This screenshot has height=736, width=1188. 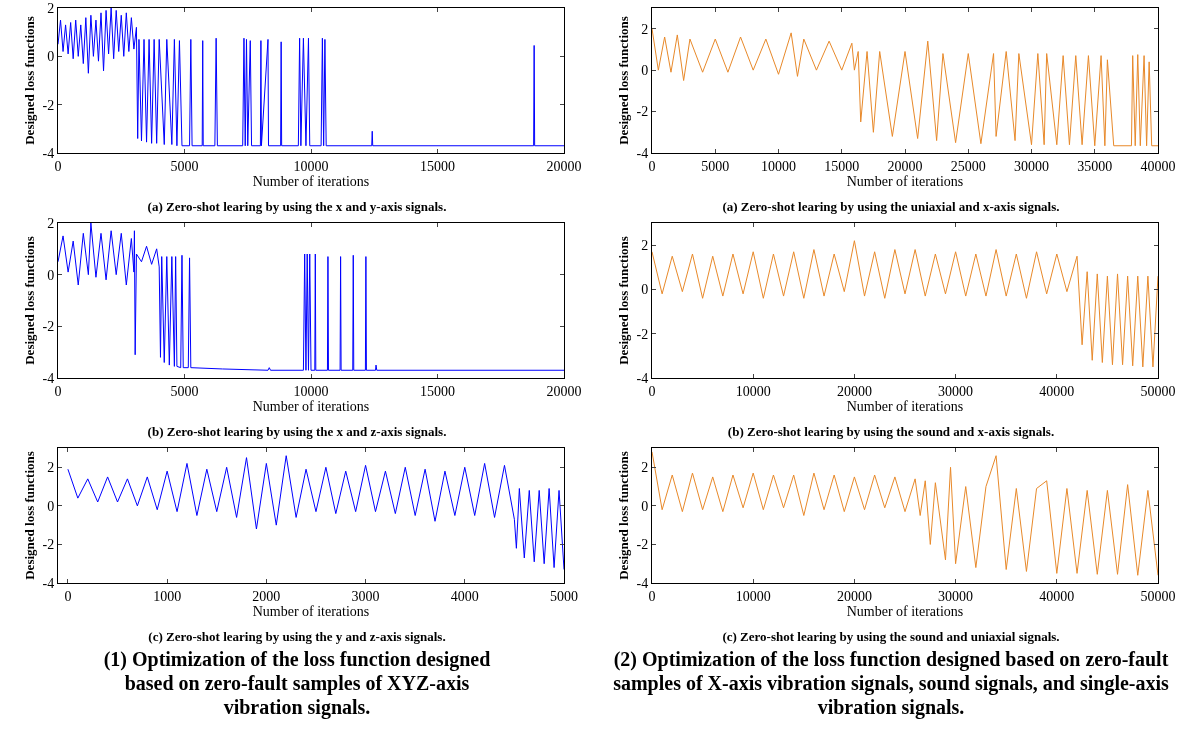 What do you see at coordinates (464, 596) in the screenshot?
I see `x-tick-label: 4000` at bounding box center [464, 596].